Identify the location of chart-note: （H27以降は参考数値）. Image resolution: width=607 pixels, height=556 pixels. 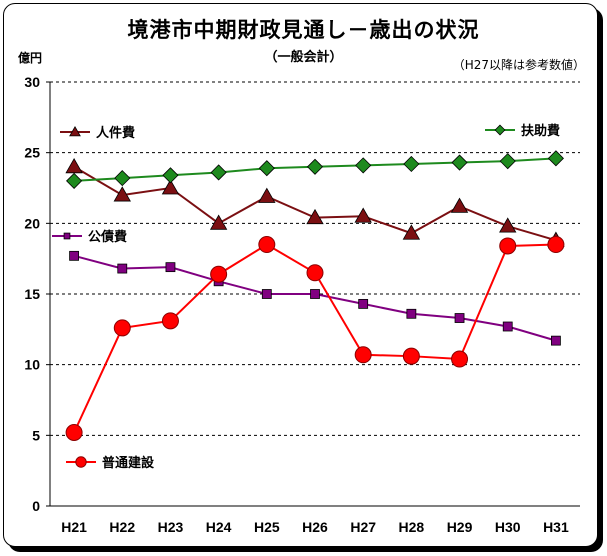
(518, 65).